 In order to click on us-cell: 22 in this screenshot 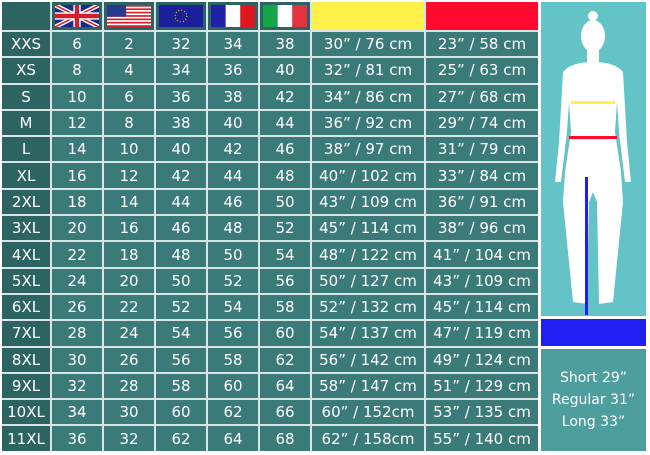, I will do `click(129, 307)`.